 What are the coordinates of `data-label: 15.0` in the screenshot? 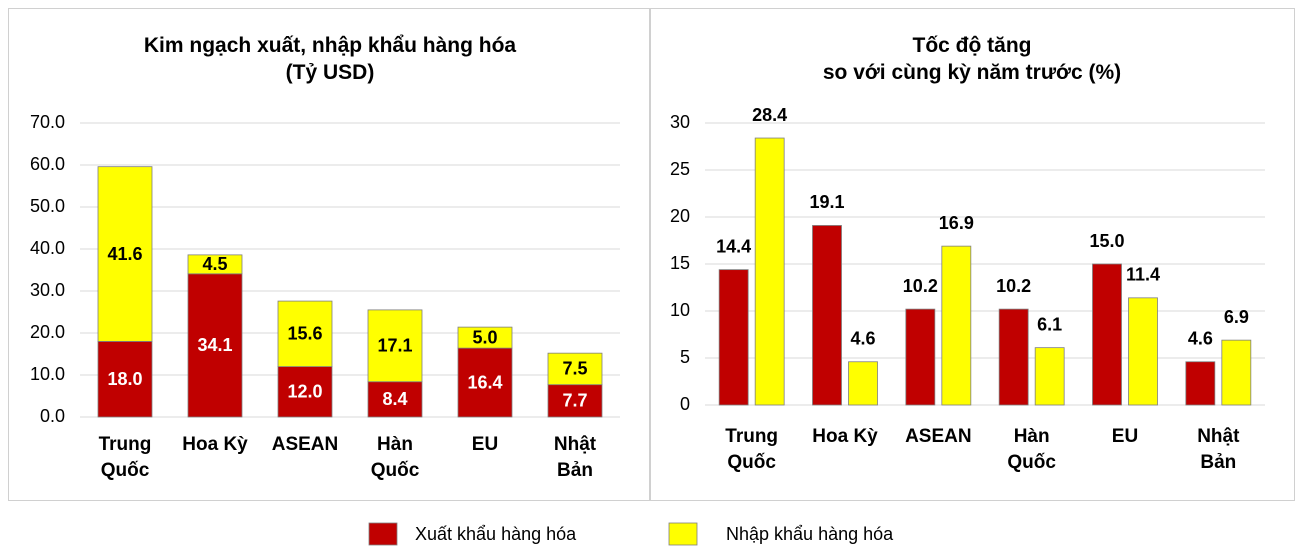 It's located at (1106, 241).